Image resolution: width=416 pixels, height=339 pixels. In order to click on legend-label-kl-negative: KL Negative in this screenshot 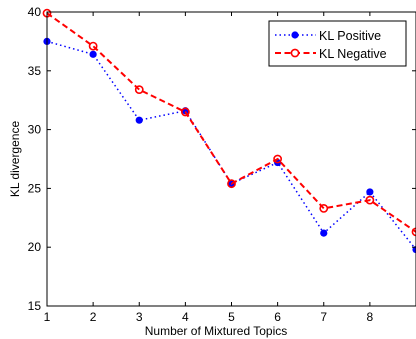, I will do `click(353, 54)`.